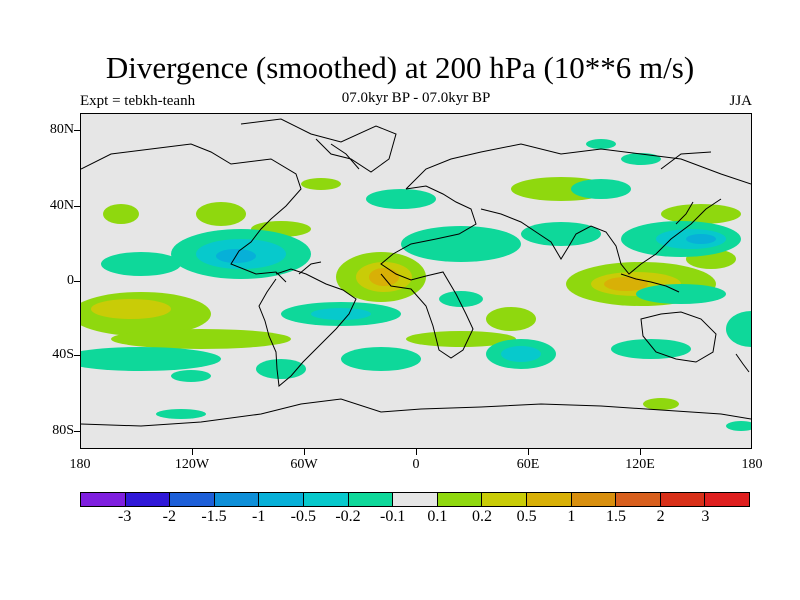  Describe the element at coordinates (303, 516) in the screenshot. I see `color-scale-label: -0.5` at that location.